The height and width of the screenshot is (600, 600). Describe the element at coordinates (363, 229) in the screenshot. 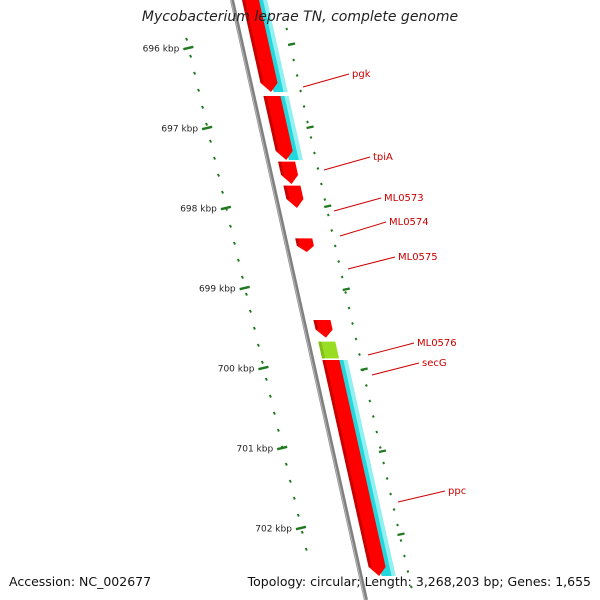

I see `gene-leader-ml0574` at that location.